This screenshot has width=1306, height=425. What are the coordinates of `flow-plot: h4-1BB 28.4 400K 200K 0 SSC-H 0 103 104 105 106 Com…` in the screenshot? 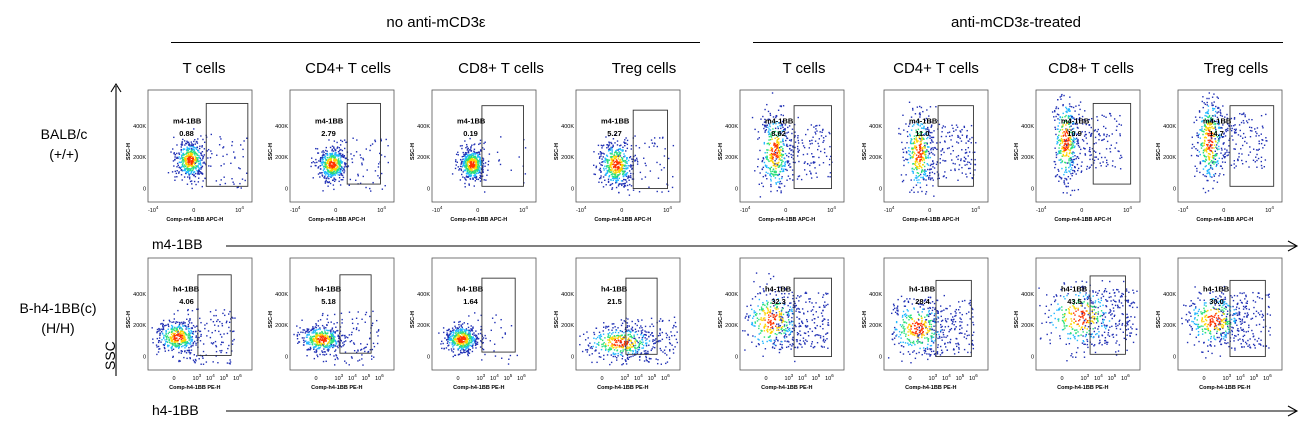 It's located at (923, 336).